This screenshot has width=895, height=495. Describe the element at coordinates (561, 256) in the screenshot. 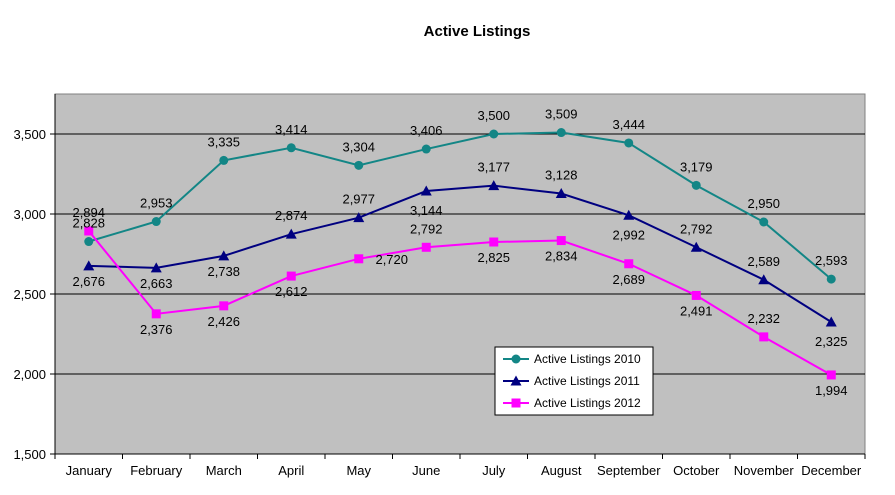

I see `data-label: 2,834` at that location.